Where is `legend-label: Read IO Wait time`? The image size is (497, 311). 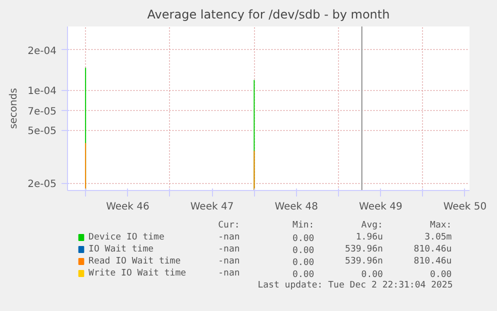 legend-label: Read IO Wait time is located at coordinates (134, 261).